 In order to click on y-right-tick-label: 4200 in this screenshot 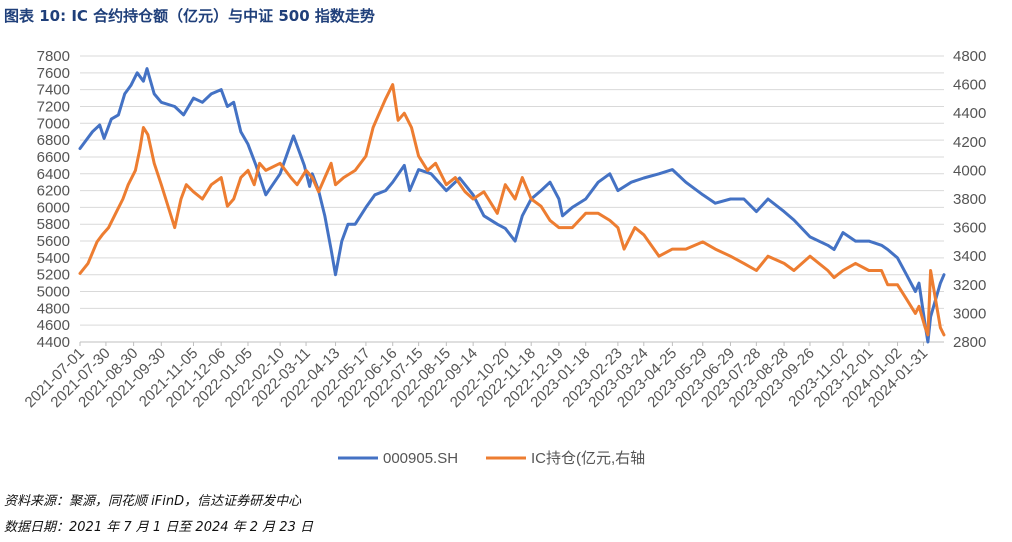, I will do `click(969, 142)`.